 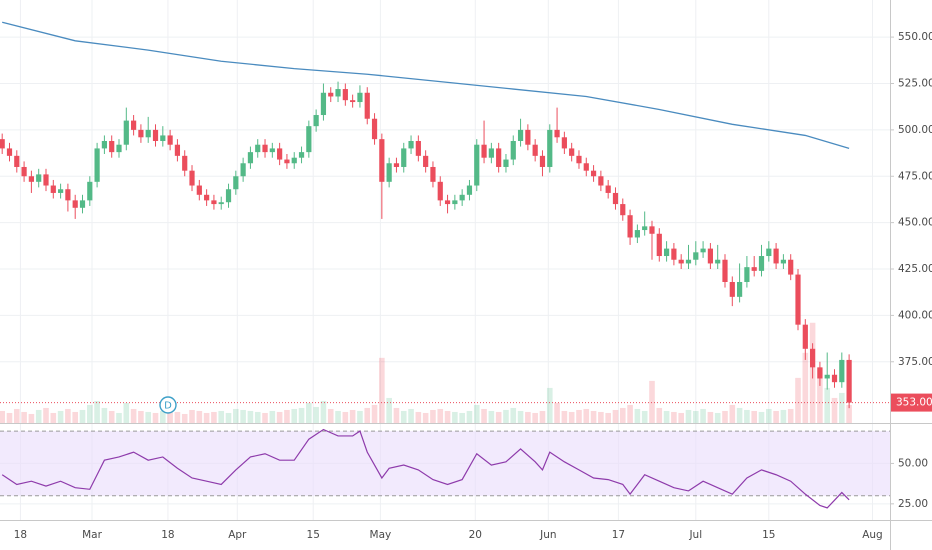 I want to click on last-price-label: 353.00, so click(x=914, y=403).